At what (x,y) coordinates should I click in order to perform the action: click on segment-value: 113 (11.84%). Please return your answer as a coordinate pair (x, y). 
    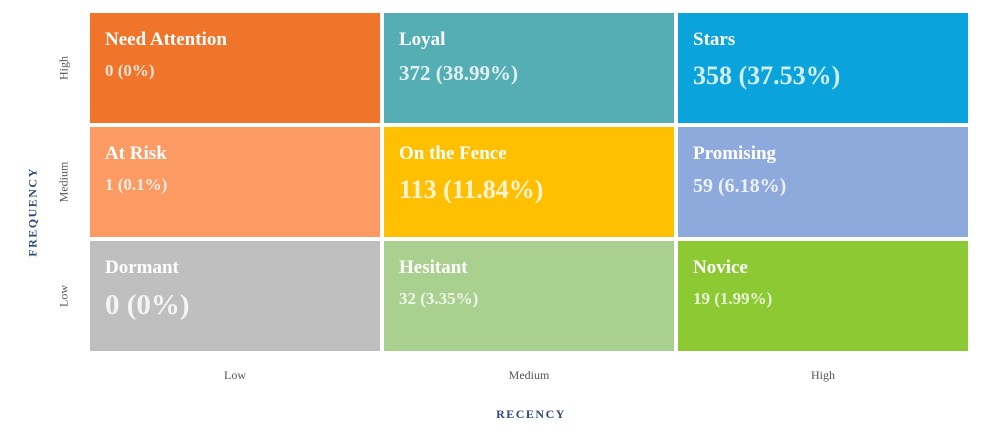
    Looking at the image, I should click on (471, 189).